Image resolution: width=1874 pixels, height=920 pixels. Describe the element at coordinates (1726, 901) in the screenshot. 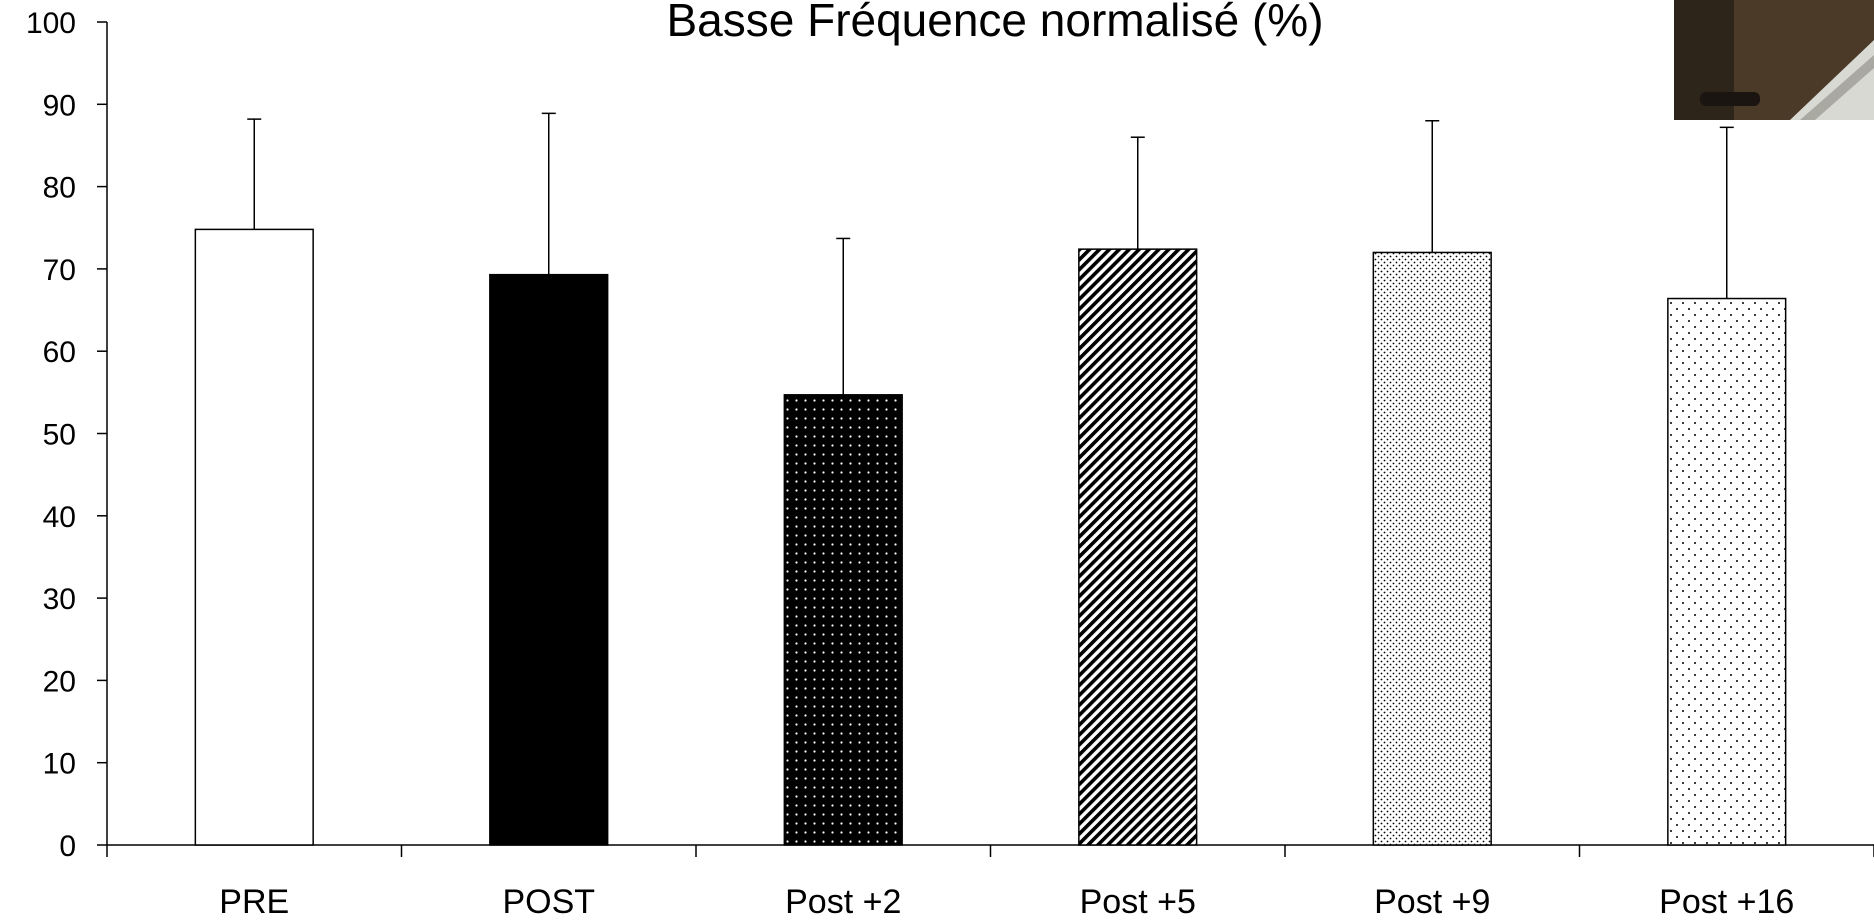

I see `x-category-label: Post +16` at that location.